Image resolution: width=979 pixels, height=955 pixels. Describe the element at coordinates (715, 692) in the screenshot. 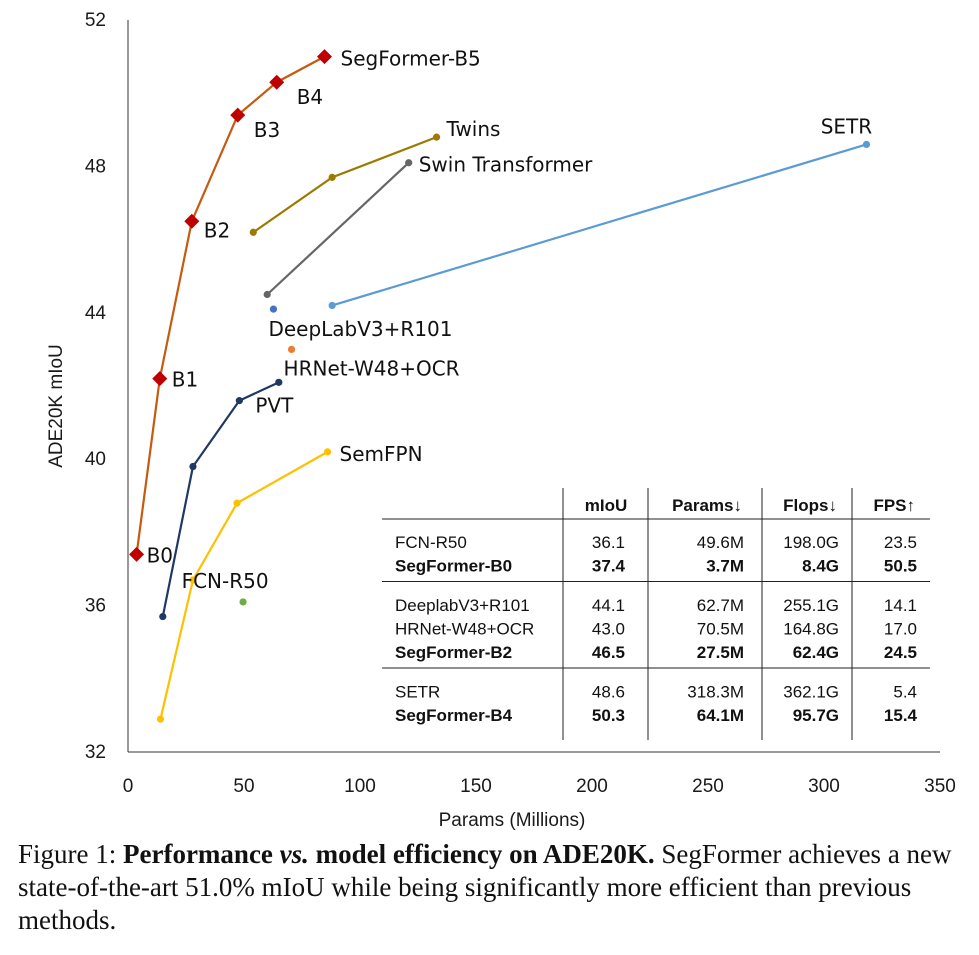

I see `table-cell-params: 318.3M` at that location.